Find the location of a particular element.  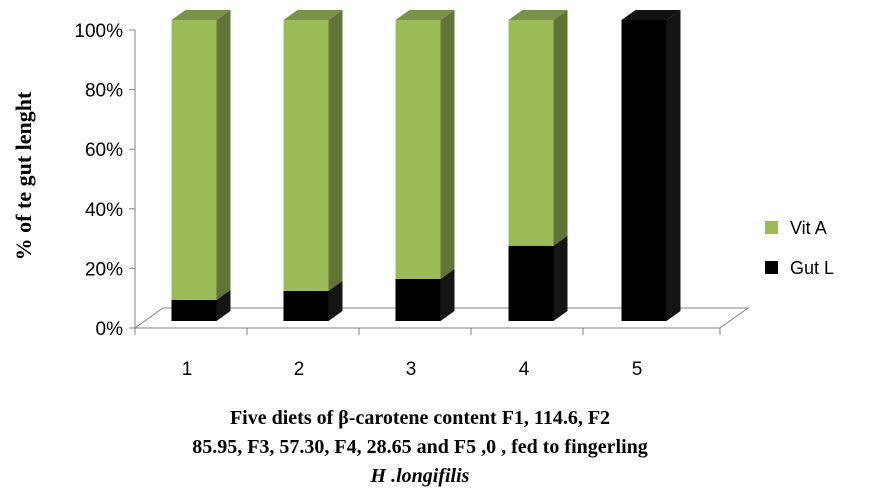

legend-label: Vit A is located at coordinates (808, 228).